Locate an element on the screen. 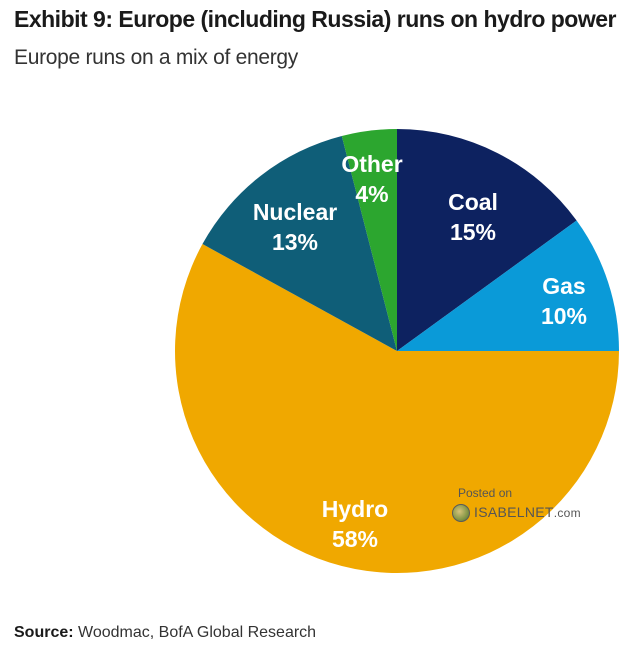  slice-value-nuclear: 13% is located at coordinates (295, 242).